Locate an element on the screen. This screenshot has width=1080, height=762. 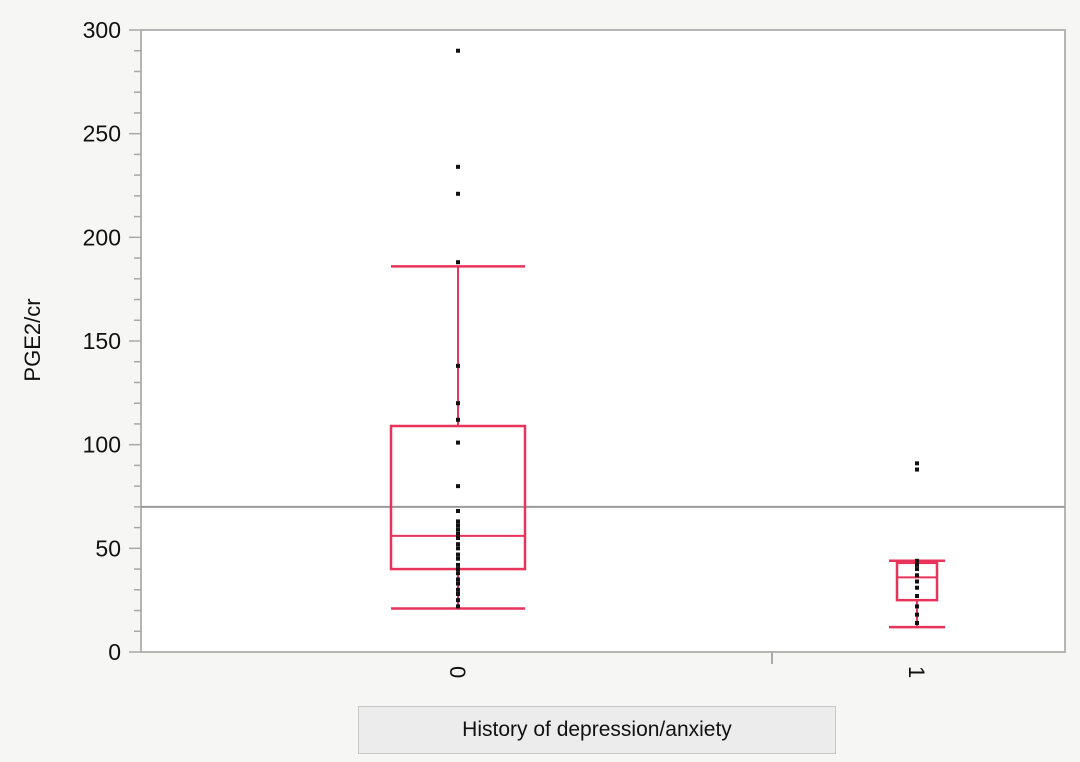
x-tick-label: 1 is located at coordinates (916, 672).